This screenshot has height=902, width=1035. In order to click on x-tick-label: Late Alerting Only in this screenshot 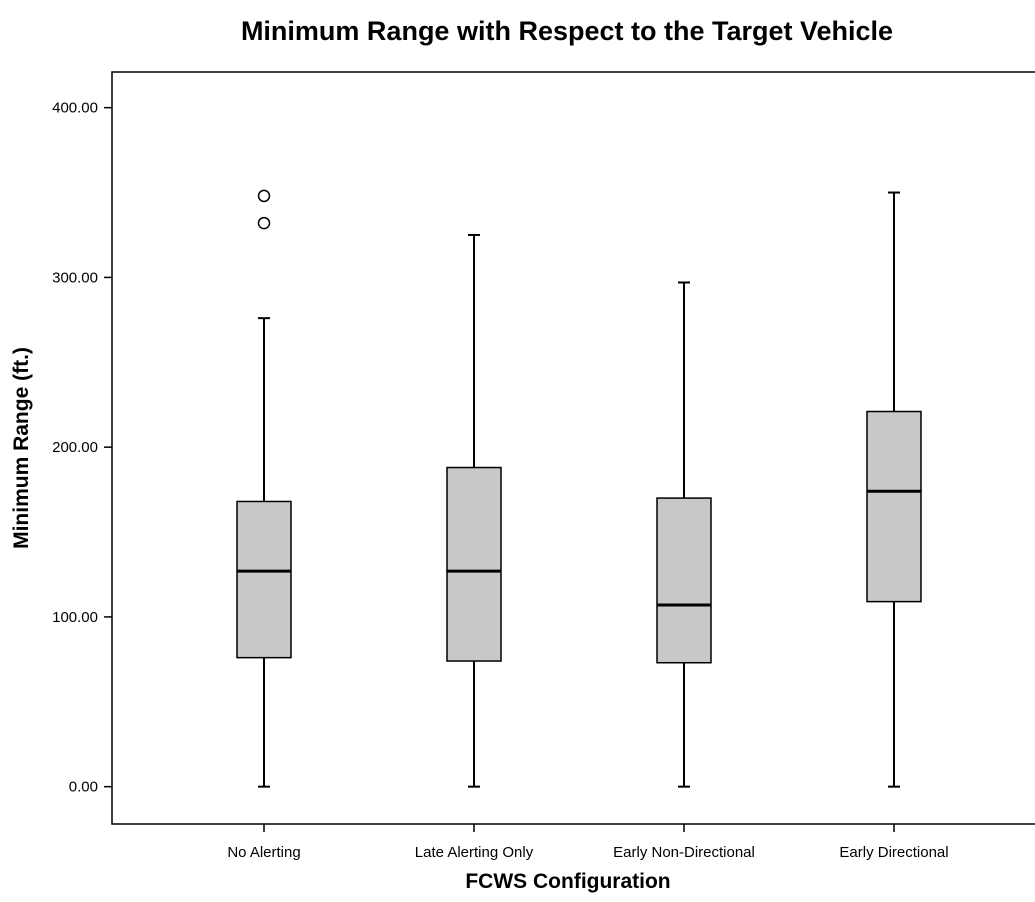, I will do `click(474, 852)`.